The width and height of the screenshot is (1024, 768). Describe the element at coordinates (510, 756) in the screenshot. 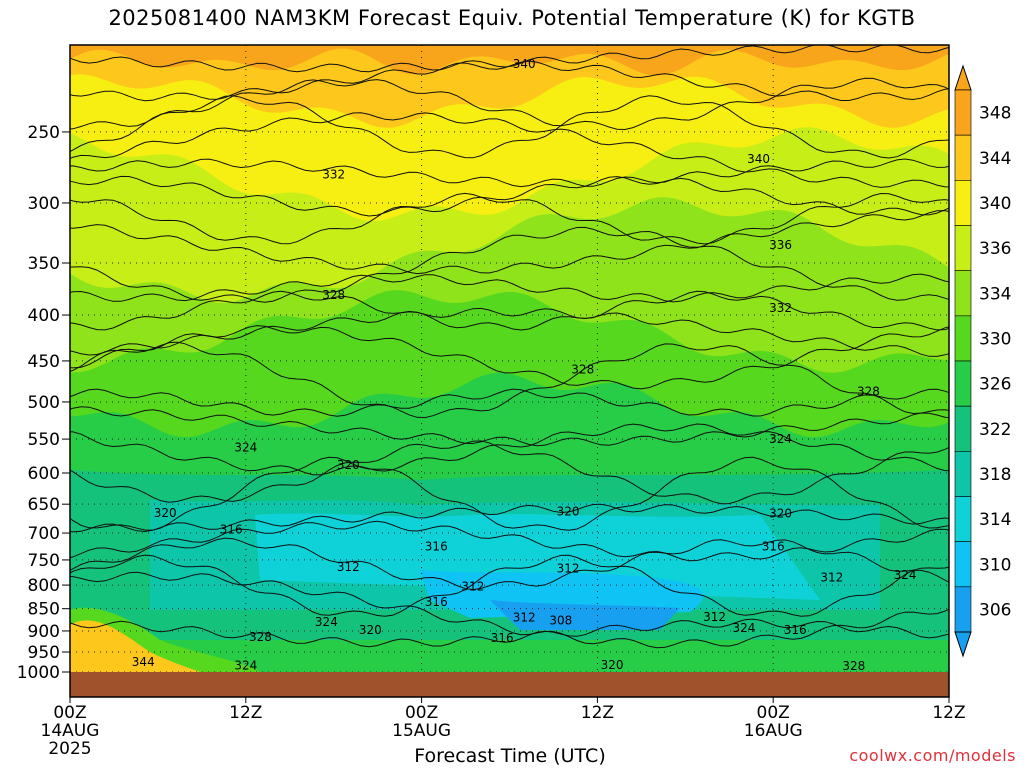

I see `x-axis-label: Forecast Time (UTC)` at that location.